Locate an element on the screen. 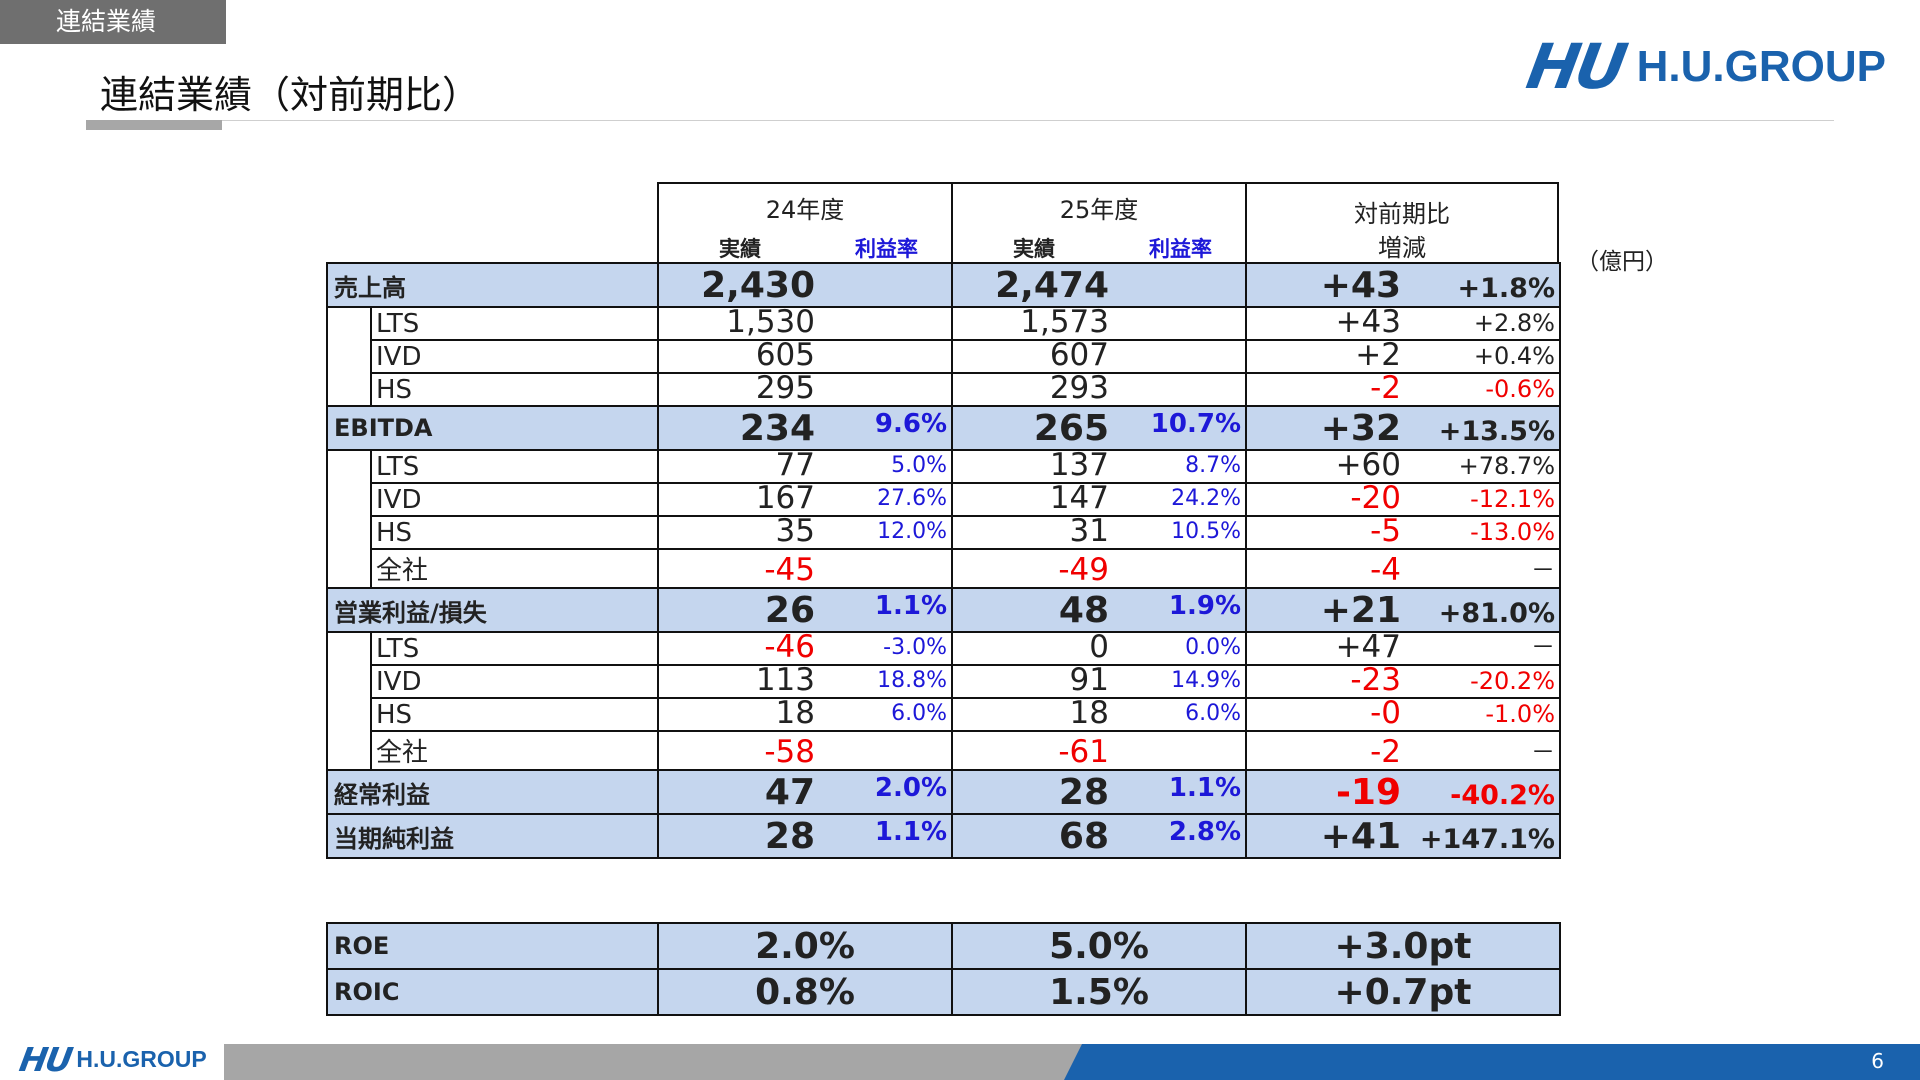 The width and height of the screenshot is (1920, 1080). margin-fy24: 9.6% is located at coordinates (910, 424).